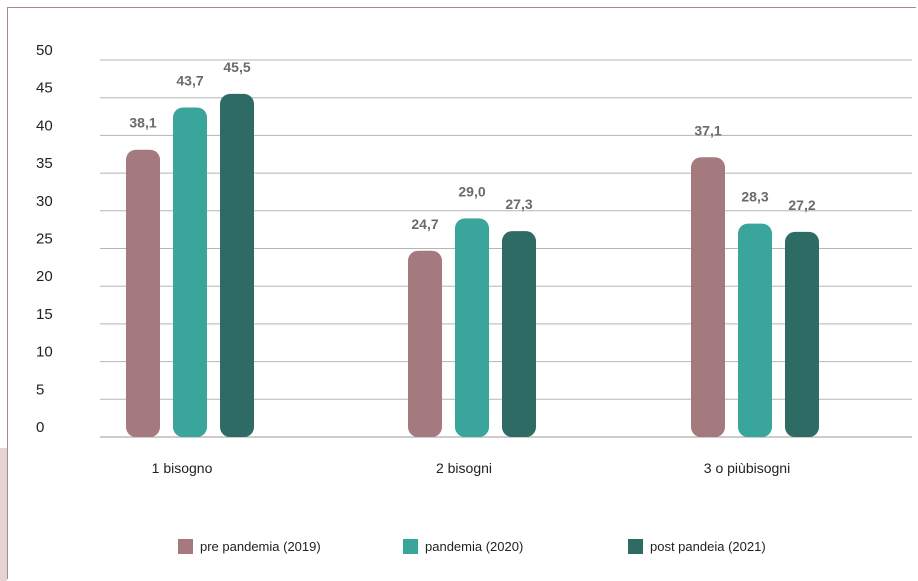  I want to click on y-tick-label: 30, so click(44, 201).